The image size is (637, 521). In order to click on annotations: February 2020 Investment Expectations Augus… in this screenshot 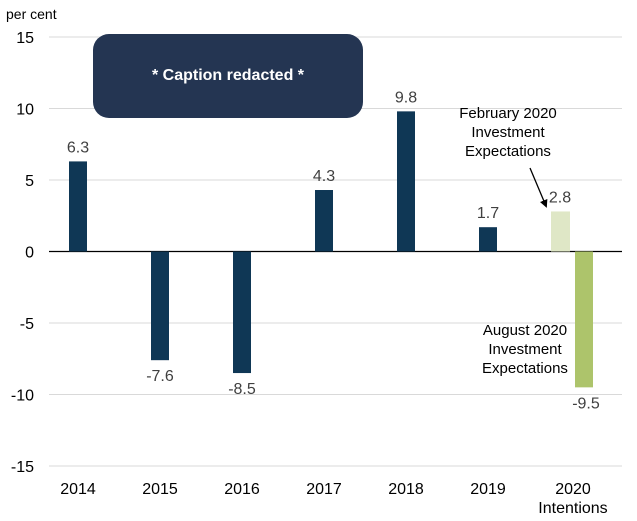, I will do `click(513, 241)`.